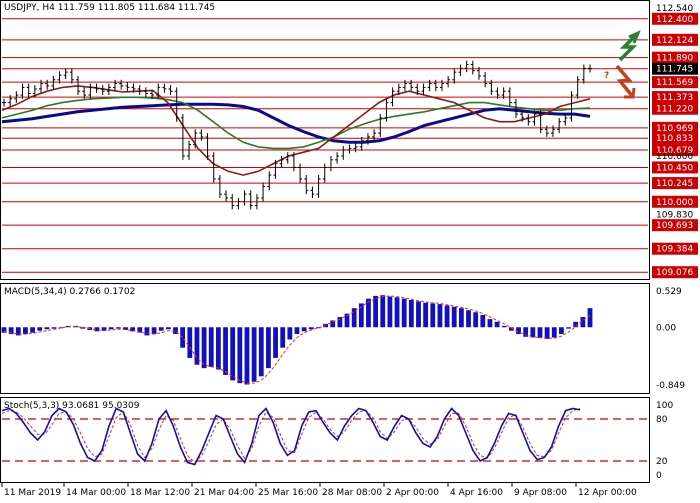 This screenshot has height=503, width=700. Describe the element at coordinates (634, 37) in the screenshot. I see `arrow-up-head-icon` at that location.